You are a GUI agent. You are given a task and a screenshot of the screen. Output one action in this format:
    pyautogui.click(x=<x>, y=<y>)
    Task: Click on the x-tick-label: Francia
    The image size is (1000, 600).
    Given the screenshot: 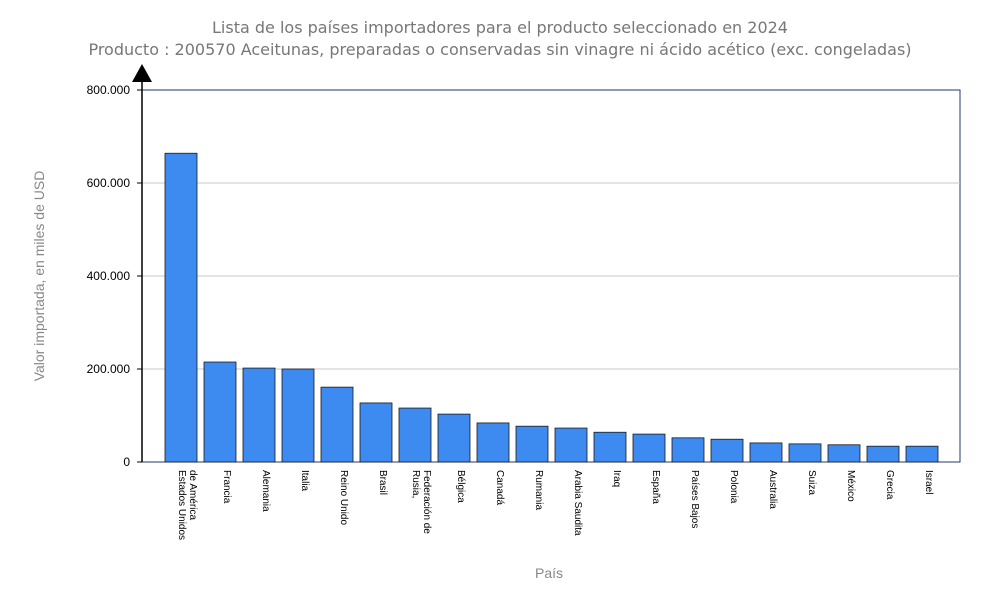 What is the action you would take?
    pyautogui.click(x=226, y=487)
    